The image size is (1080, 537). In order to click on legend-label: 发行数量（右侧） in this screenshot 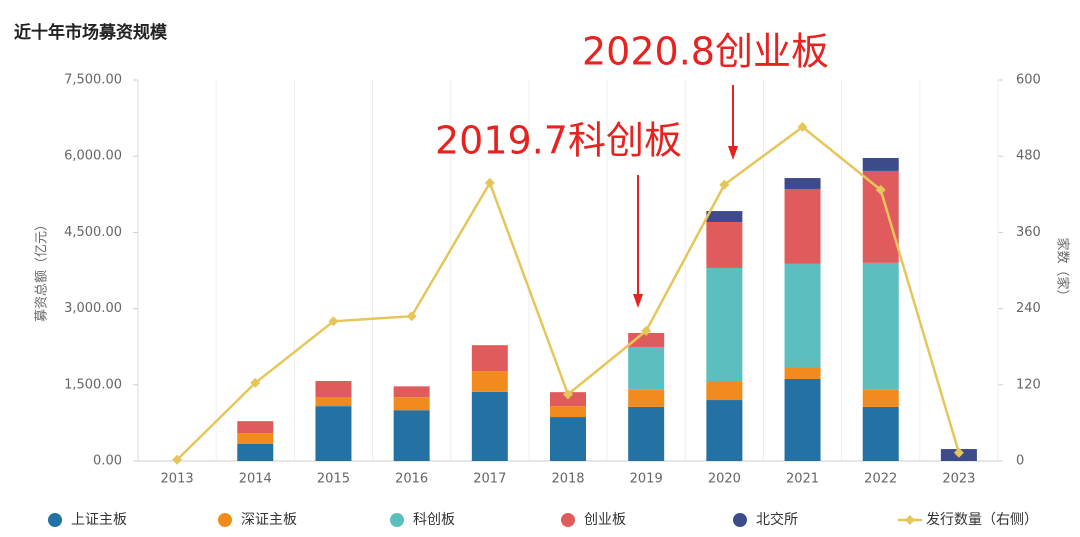, I will do `click(982, 520)`.